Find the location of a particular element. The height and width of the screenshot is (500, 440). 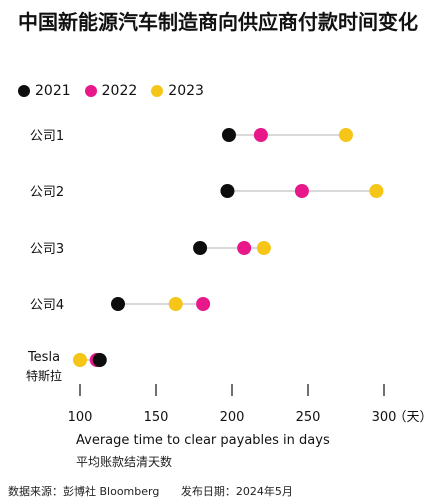

legend-item-2022: 2022 is located at coordinates (111, 91).